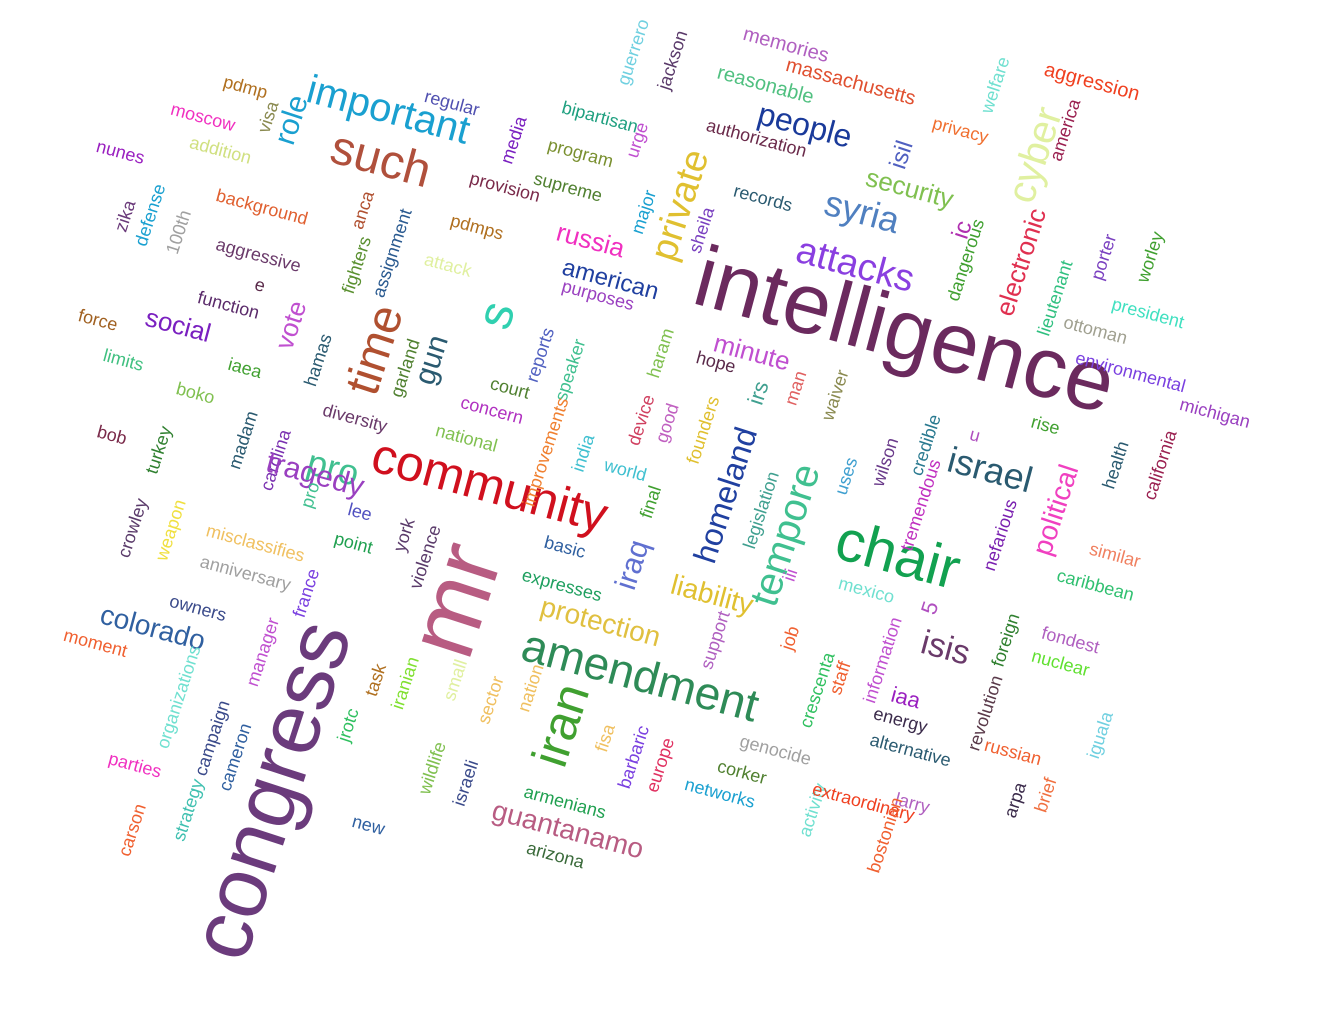  I want to click on cloud-word: privacy, so click(960, 130).